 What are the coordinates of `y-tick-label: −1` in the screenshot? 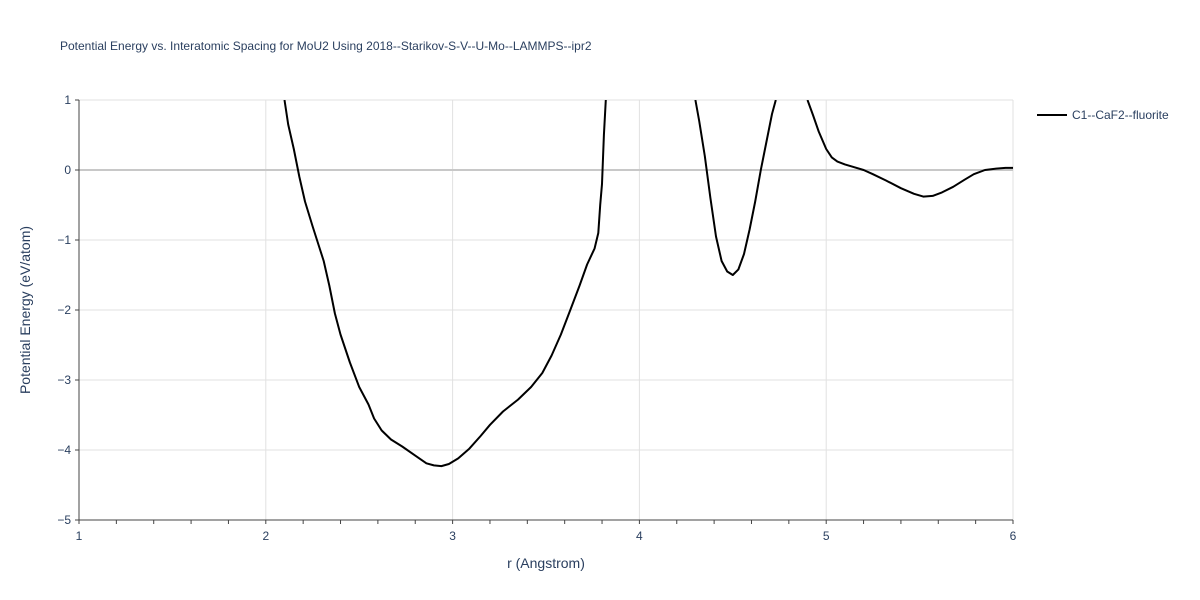 It's located at (64, 240).